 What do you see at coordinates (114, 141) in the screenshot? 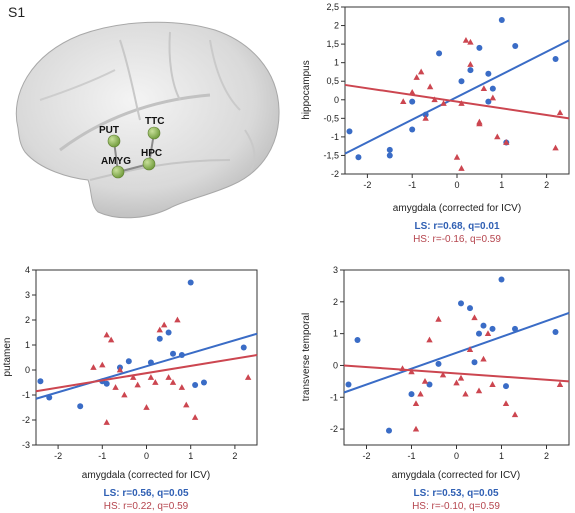
I see `node-put` at bounding box center [114, 141].